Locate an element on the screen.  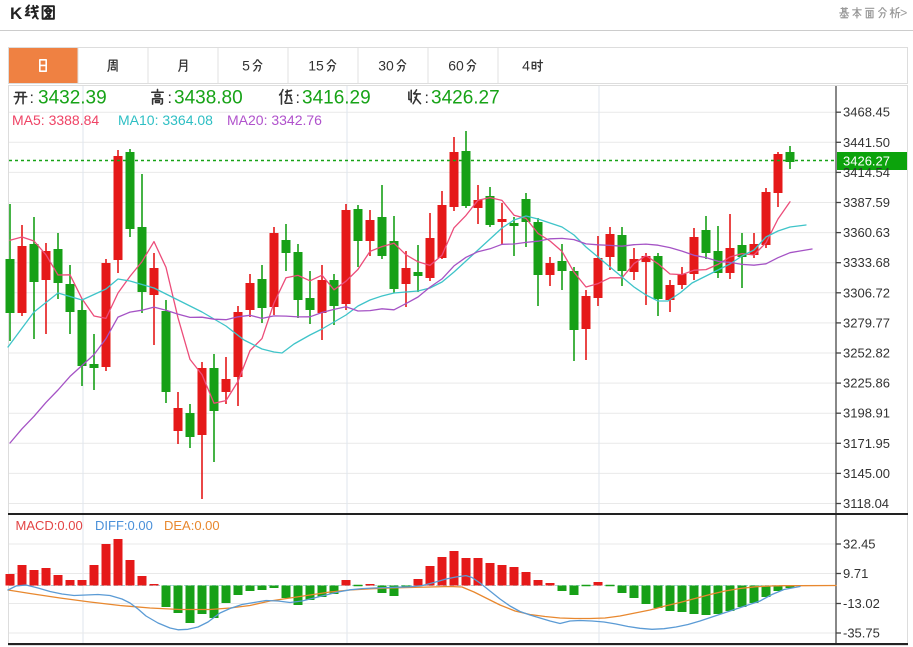
svg-text: 3279.77 is located at coordinates (866, 322).